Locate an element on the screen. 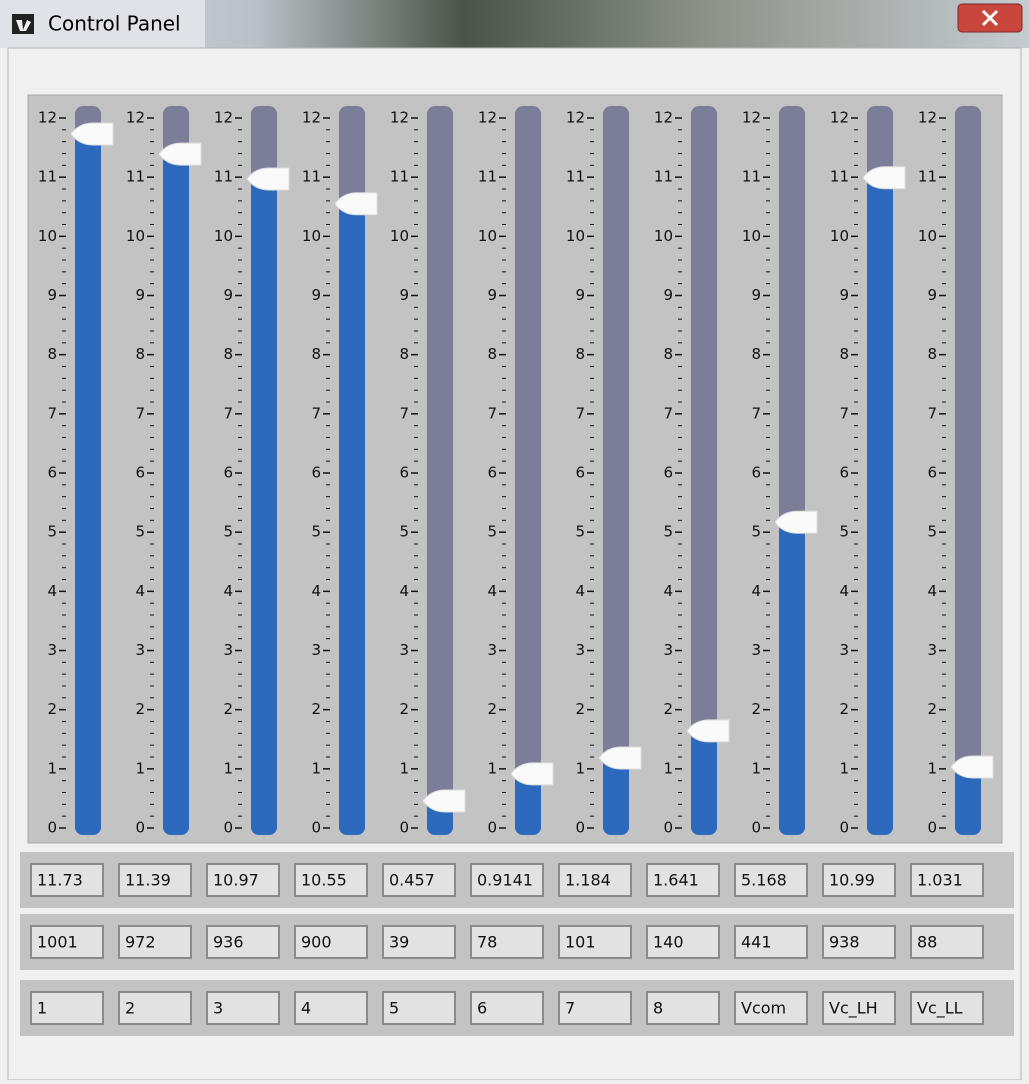  code-text: 900 is located at coordinates (316, 942).